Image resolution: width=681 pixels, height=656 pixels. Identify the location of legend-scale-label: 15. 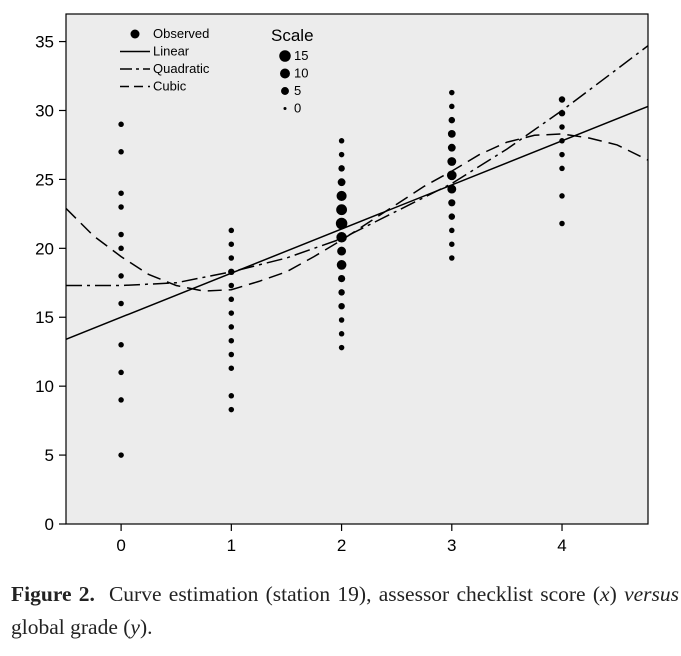
(301, 55).